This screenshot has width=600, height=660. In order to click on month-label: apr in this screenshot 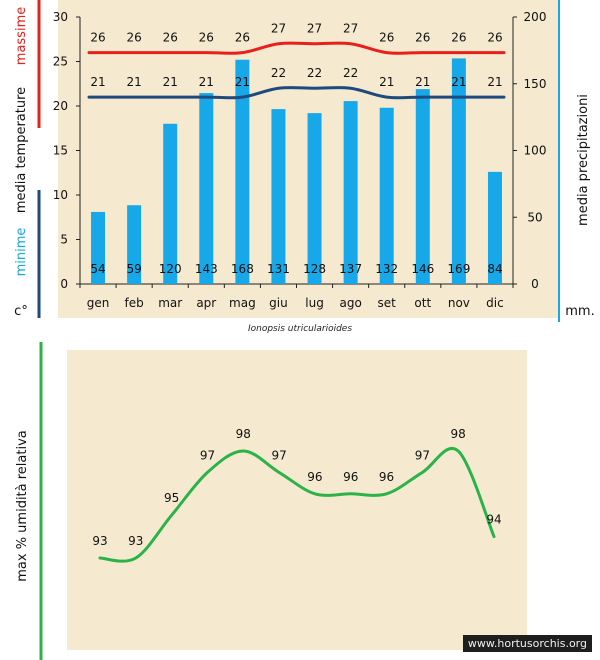, I will do `click(206, 303)`.